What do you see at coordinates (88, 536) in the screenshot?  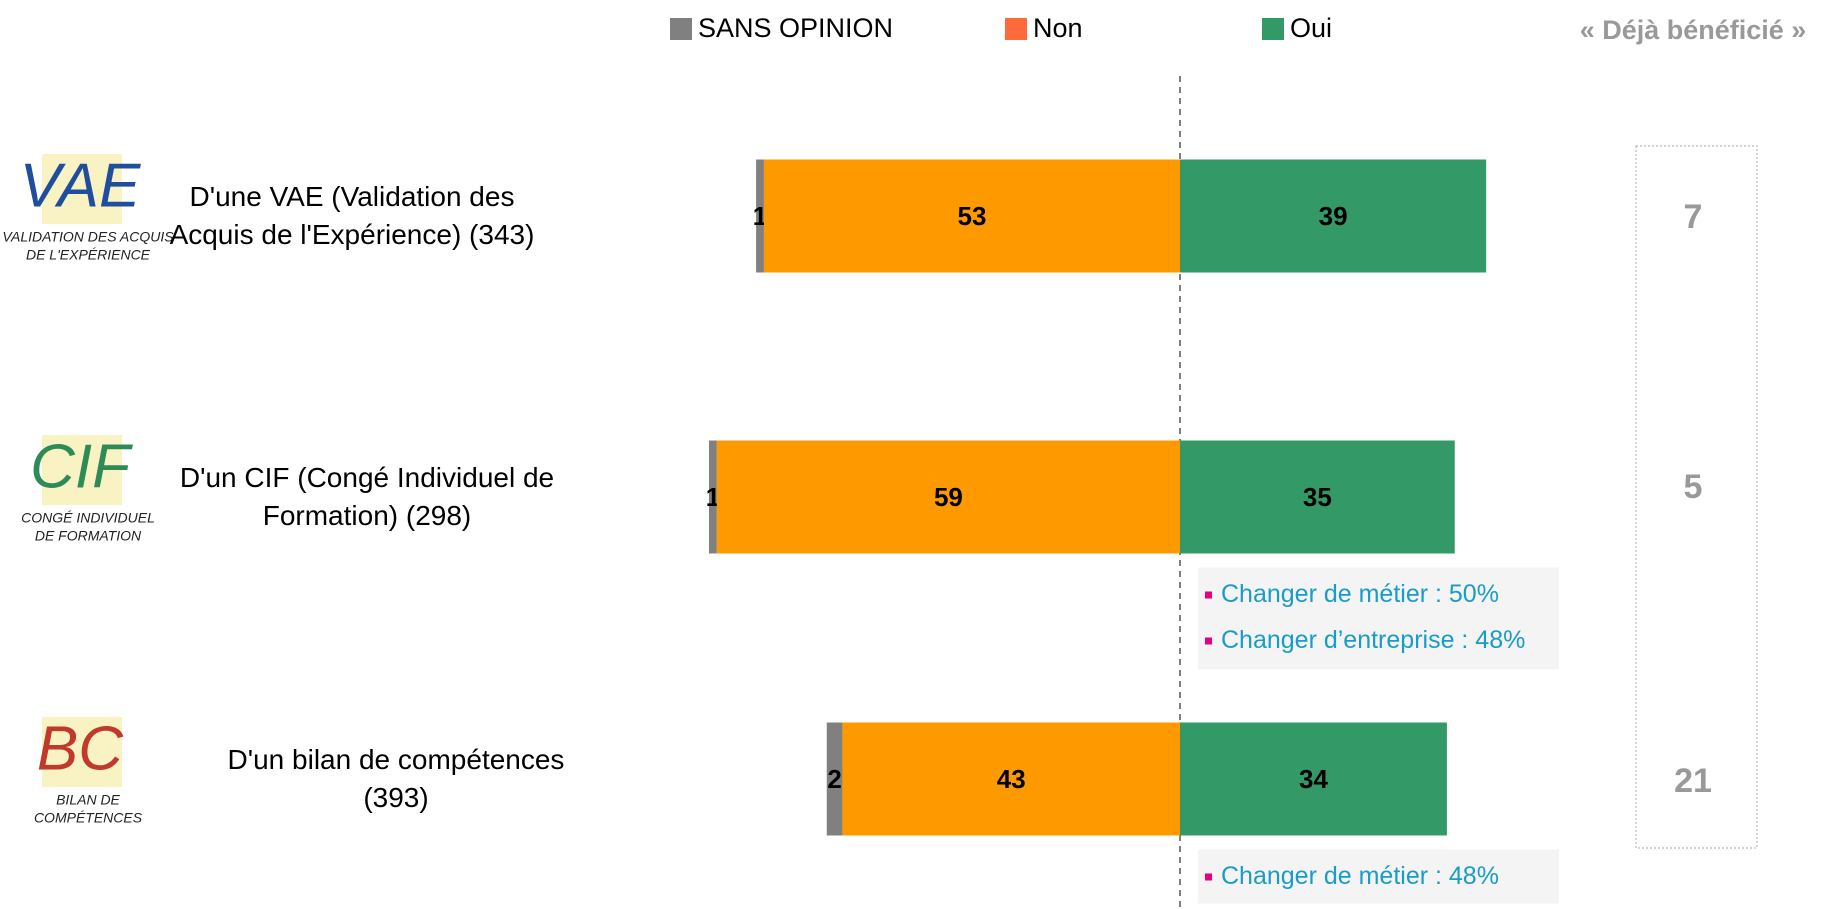 I see `icon-caption: DE FORMATION` at bounding box center [88, 536].